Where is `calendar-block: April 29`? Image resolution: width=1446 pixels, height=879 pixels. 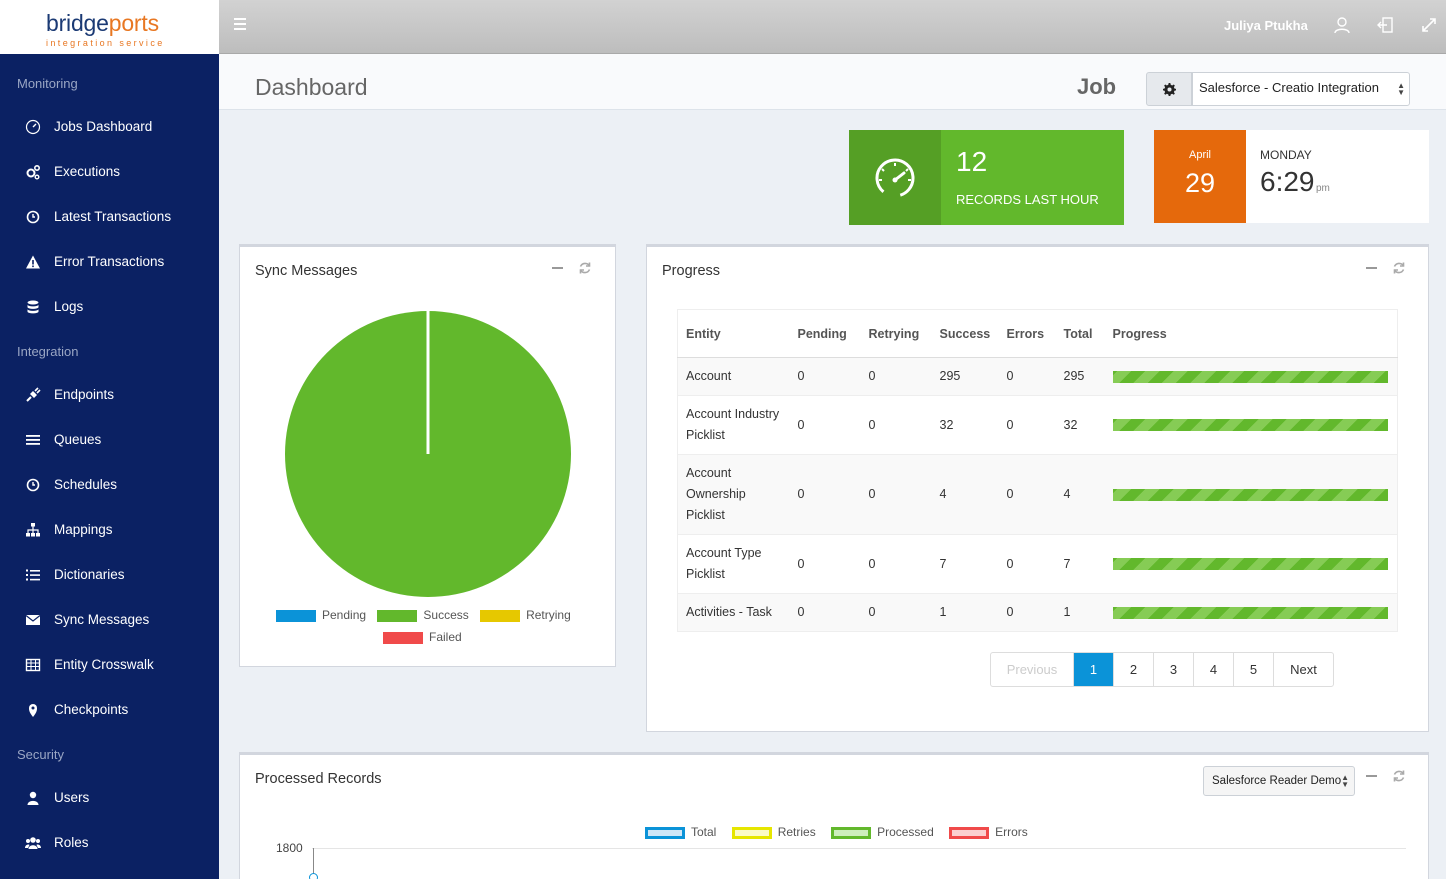 calendar-block: April 29 is located at coordinates (1200, 176).